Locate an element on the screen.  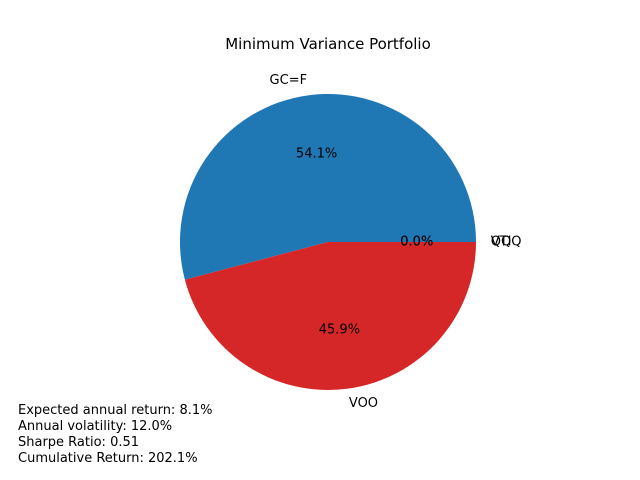
slice-label-gc-f: GC=F is located at coordinates (289, 80).